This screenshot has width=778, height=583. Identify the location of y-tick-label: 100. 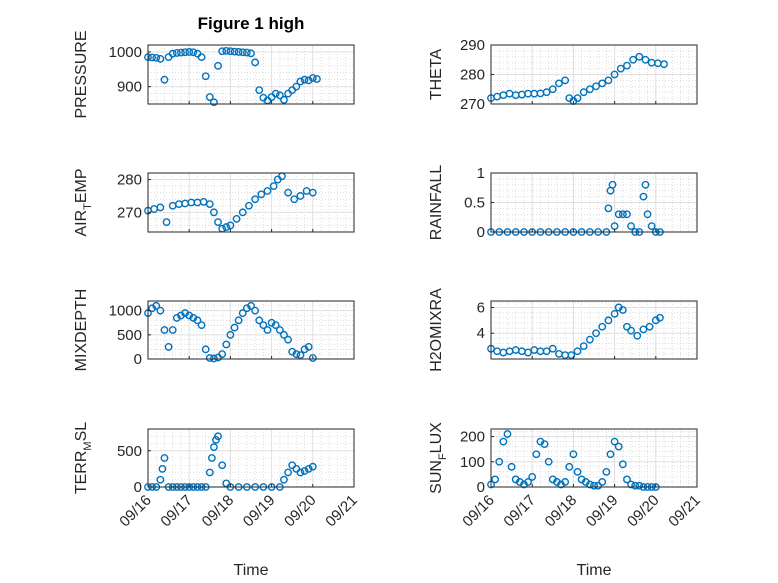
(472, 462).